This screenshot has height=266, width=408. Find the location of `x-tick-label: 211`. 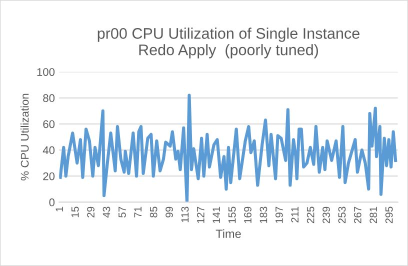

x-tick-label: 211 is located at coordinates (294, 214).